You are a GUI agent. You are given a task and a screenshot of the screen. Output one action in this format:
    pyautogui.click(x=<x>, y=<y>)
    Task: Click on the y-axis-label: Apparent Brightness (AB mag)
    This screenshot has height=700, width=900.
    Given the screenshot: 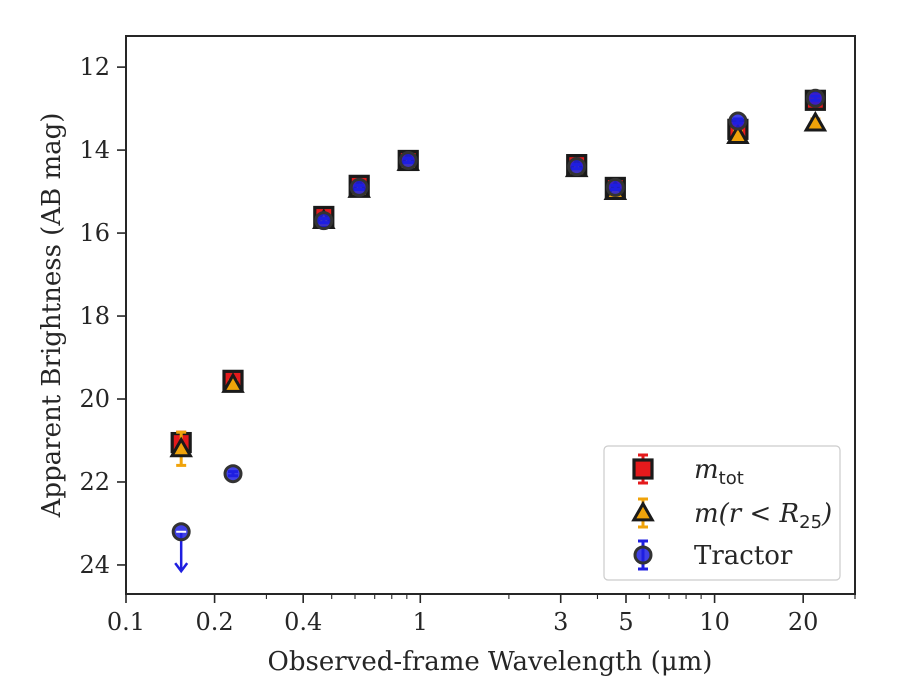 What is the action you would take?
    pyautogui.click(x=52, y=316)
    